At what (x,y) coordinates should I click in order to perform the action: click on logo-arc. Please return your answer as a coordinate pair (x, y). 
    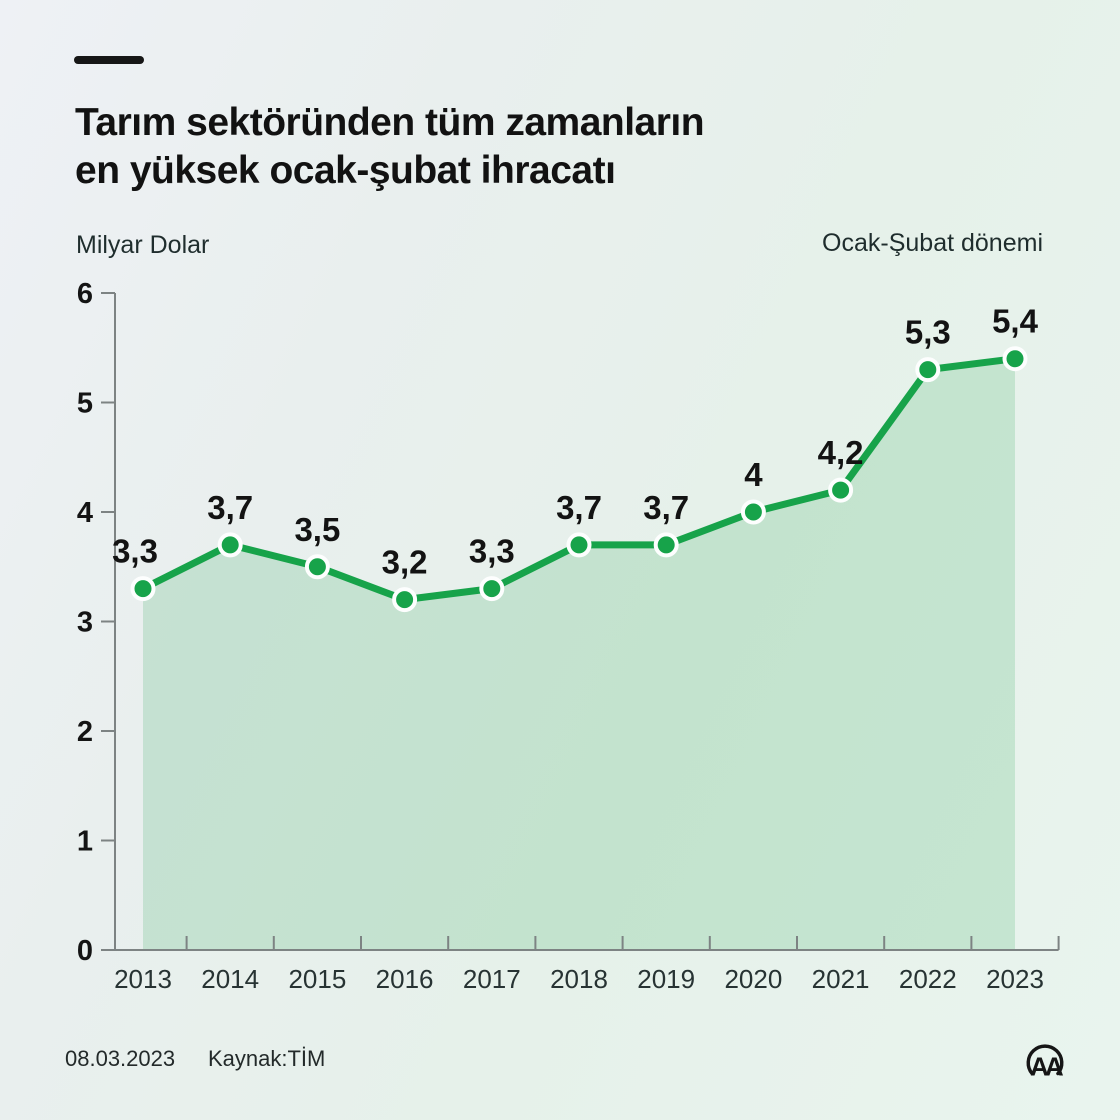
    Looking at the image, I should click on (1045, 1060).